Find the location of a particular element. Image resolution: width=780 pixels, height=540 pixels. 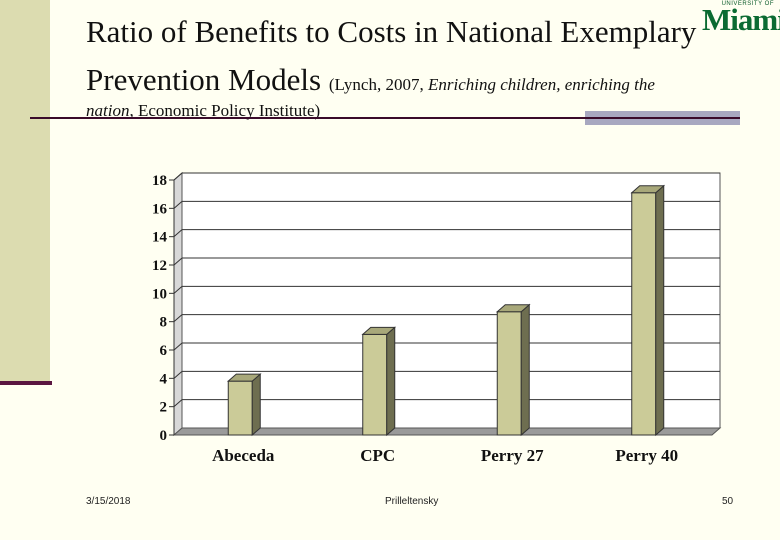

x-category-label: Abeceda is located at coordinates (243, 455).